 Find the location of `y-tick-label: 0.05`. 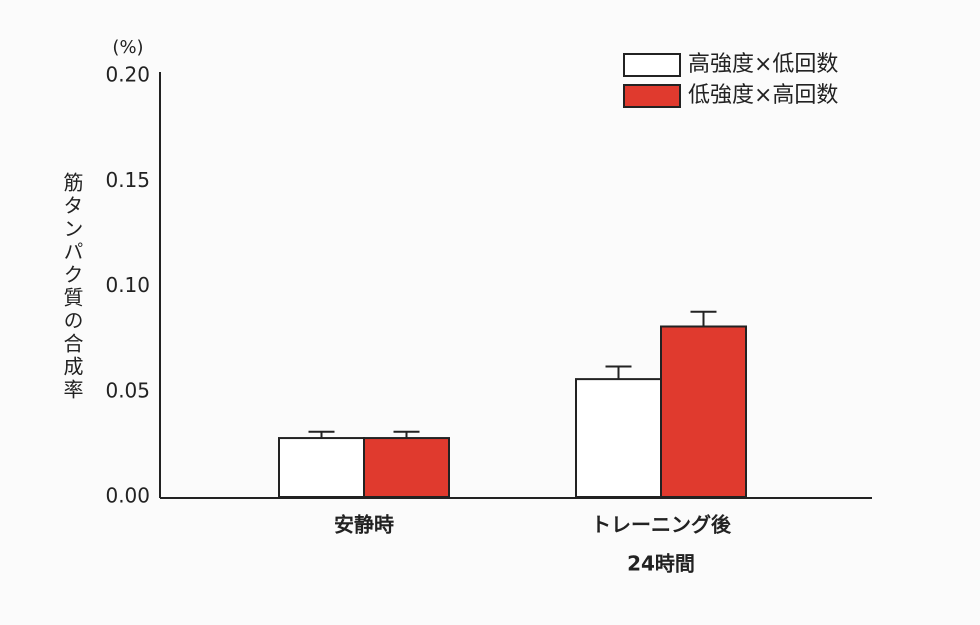

y-tick-label: 0.05 is located at coordinates (127, 390).